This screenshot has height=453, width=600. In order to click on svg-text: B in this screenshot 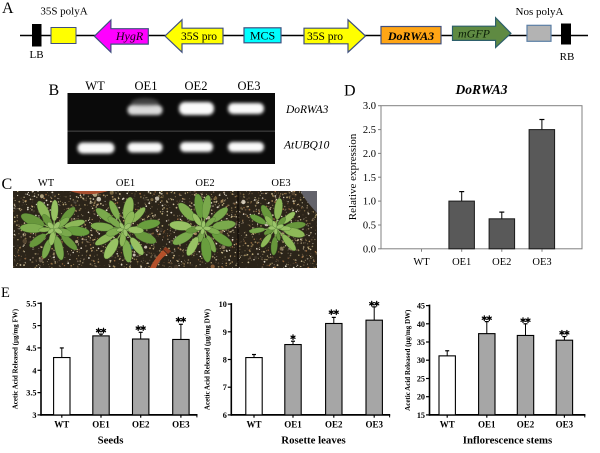, I will do `click(54, 90)`.